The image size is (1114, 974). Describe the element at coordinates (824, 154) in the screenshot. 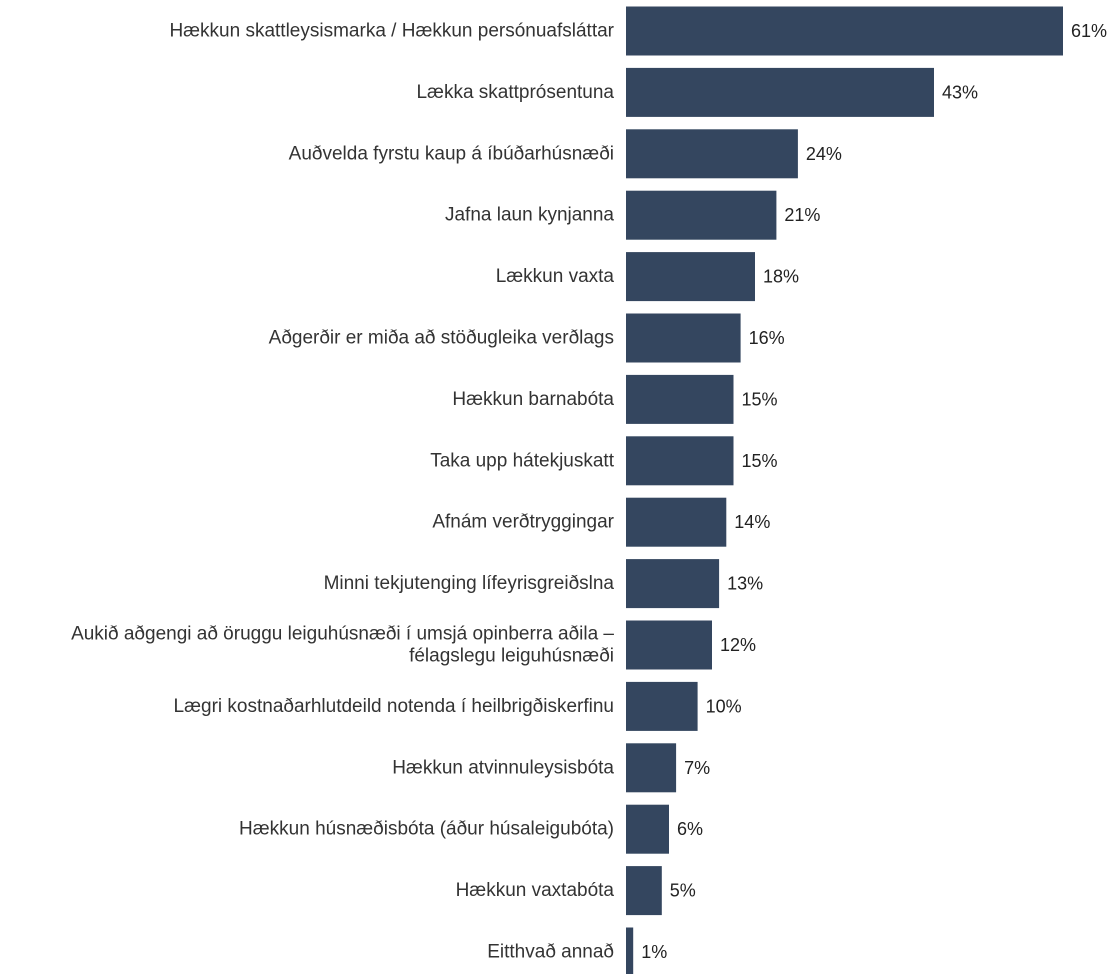

I see `value-label-3: 24%` at that location.